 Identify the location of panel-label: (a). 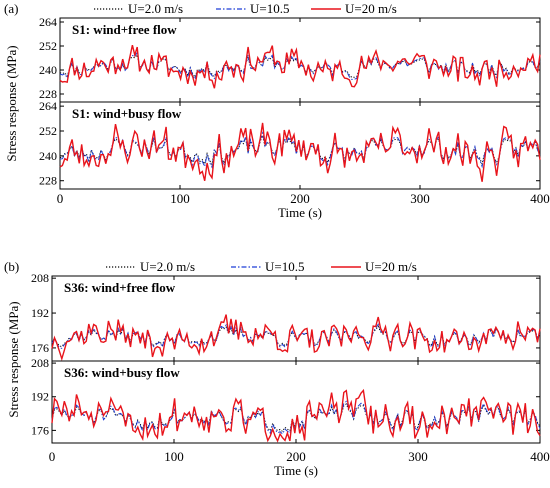
(11, 8).